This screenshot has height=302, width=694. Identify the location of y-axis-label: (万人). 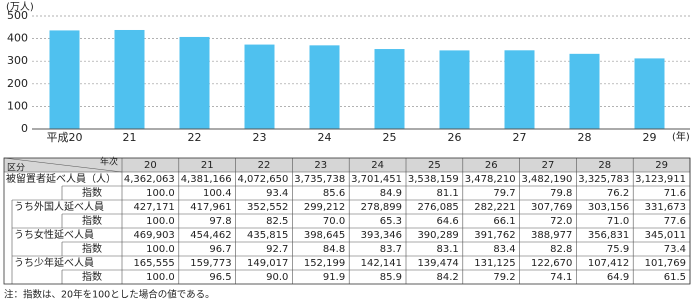
(20, 7).